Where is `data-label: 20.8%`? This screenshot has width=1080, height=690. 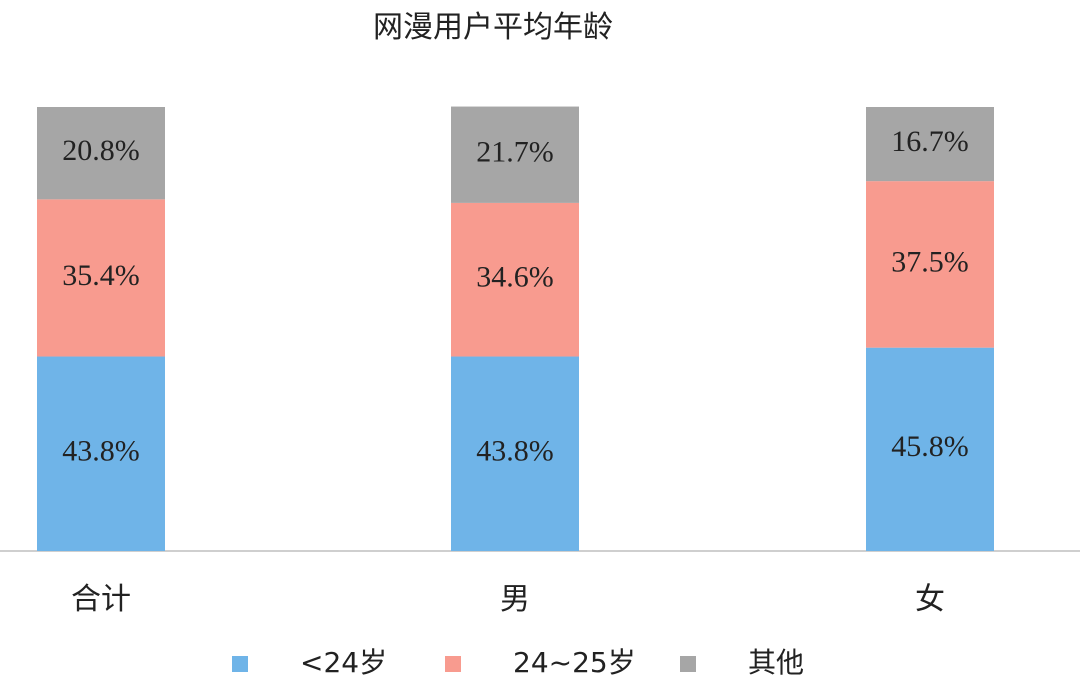
data-label: 20.8% is located at coordinates (101, 150).